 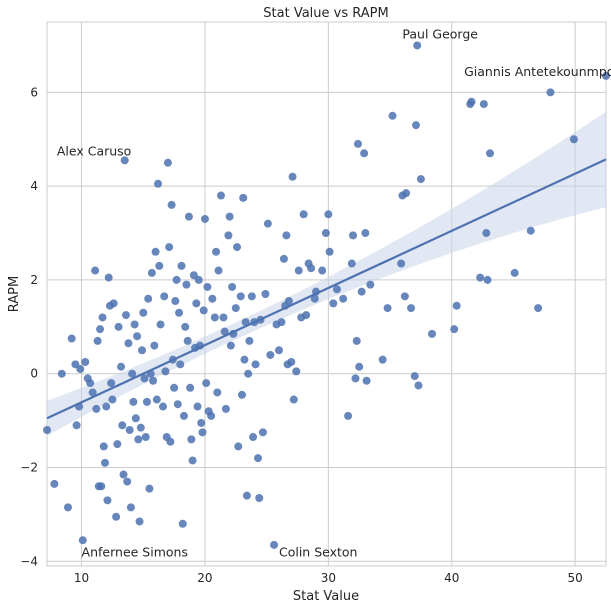 I want to click on x-tick-label: 20, so click(x=204, y=578).